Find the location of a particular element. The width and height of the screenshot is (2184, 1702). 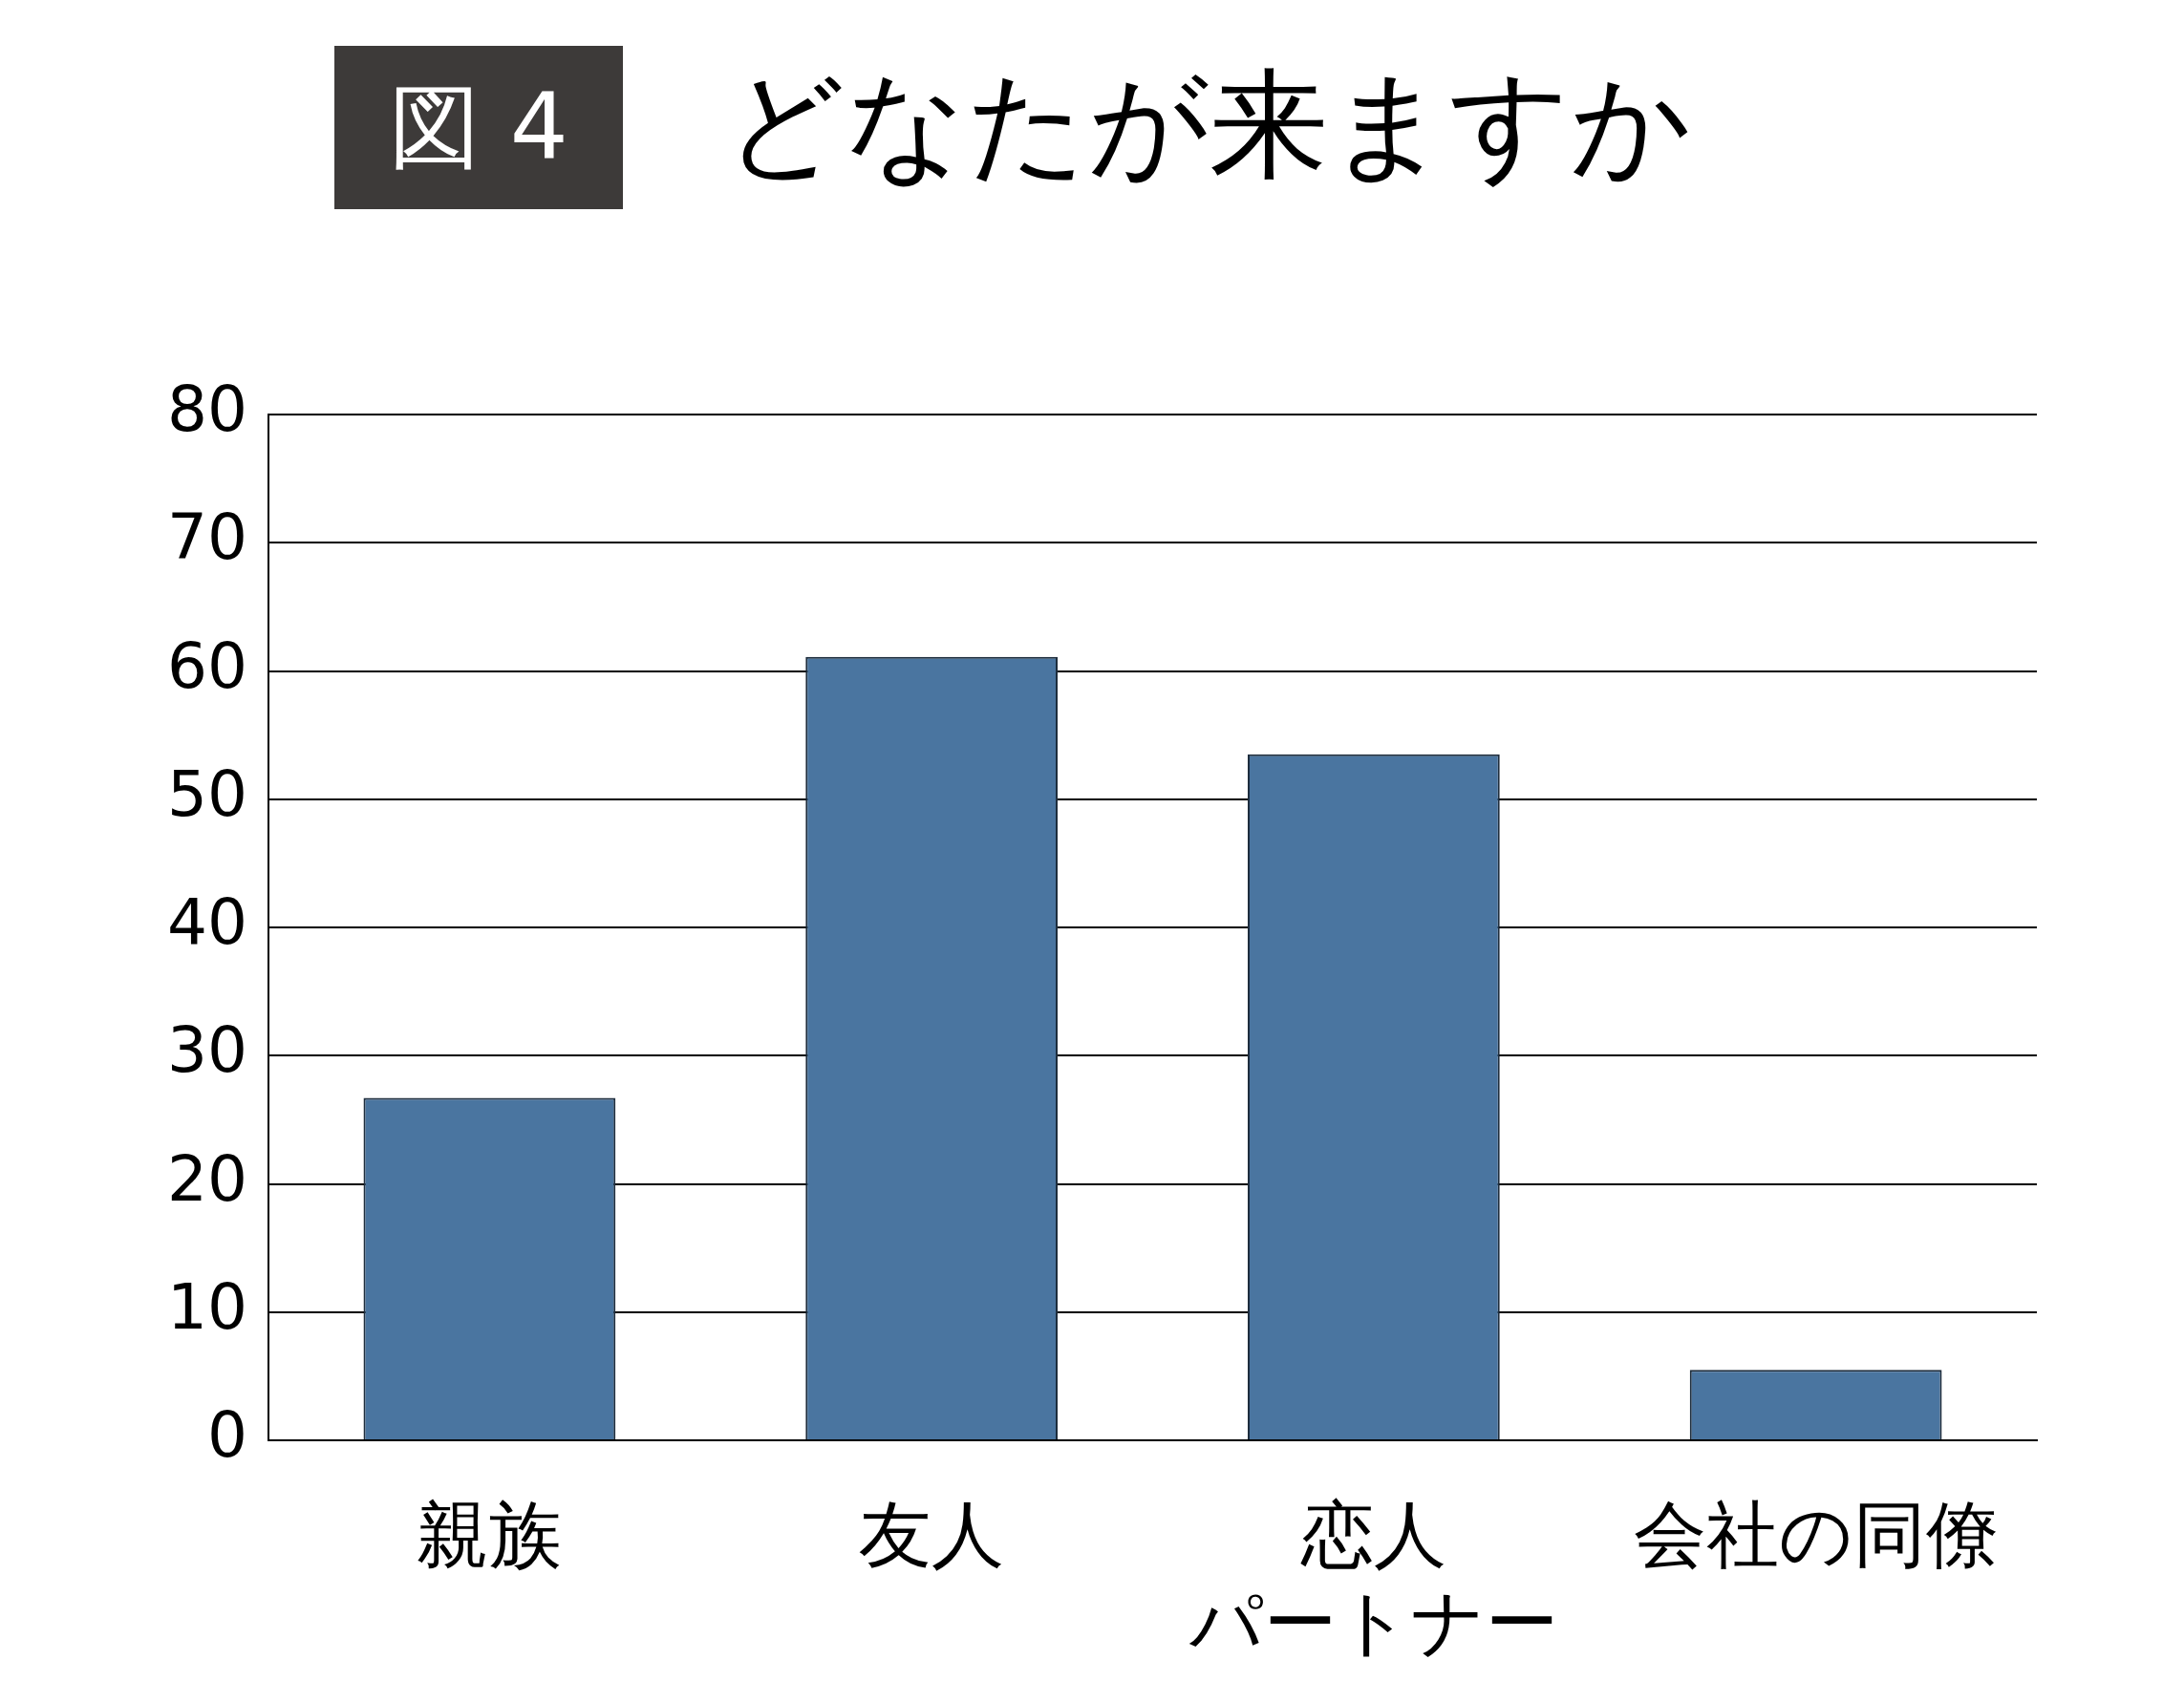

y-tick-label: 30 is located at coordinates (207, 1050).